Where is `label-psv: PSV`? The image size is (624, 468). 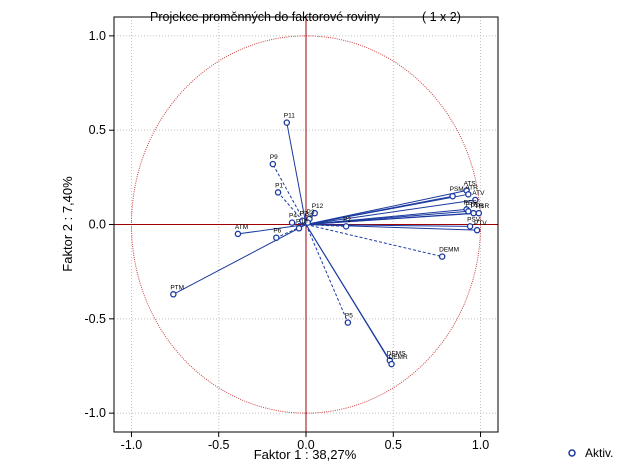
label-psv: PSV is located at coordinates (474, 219).